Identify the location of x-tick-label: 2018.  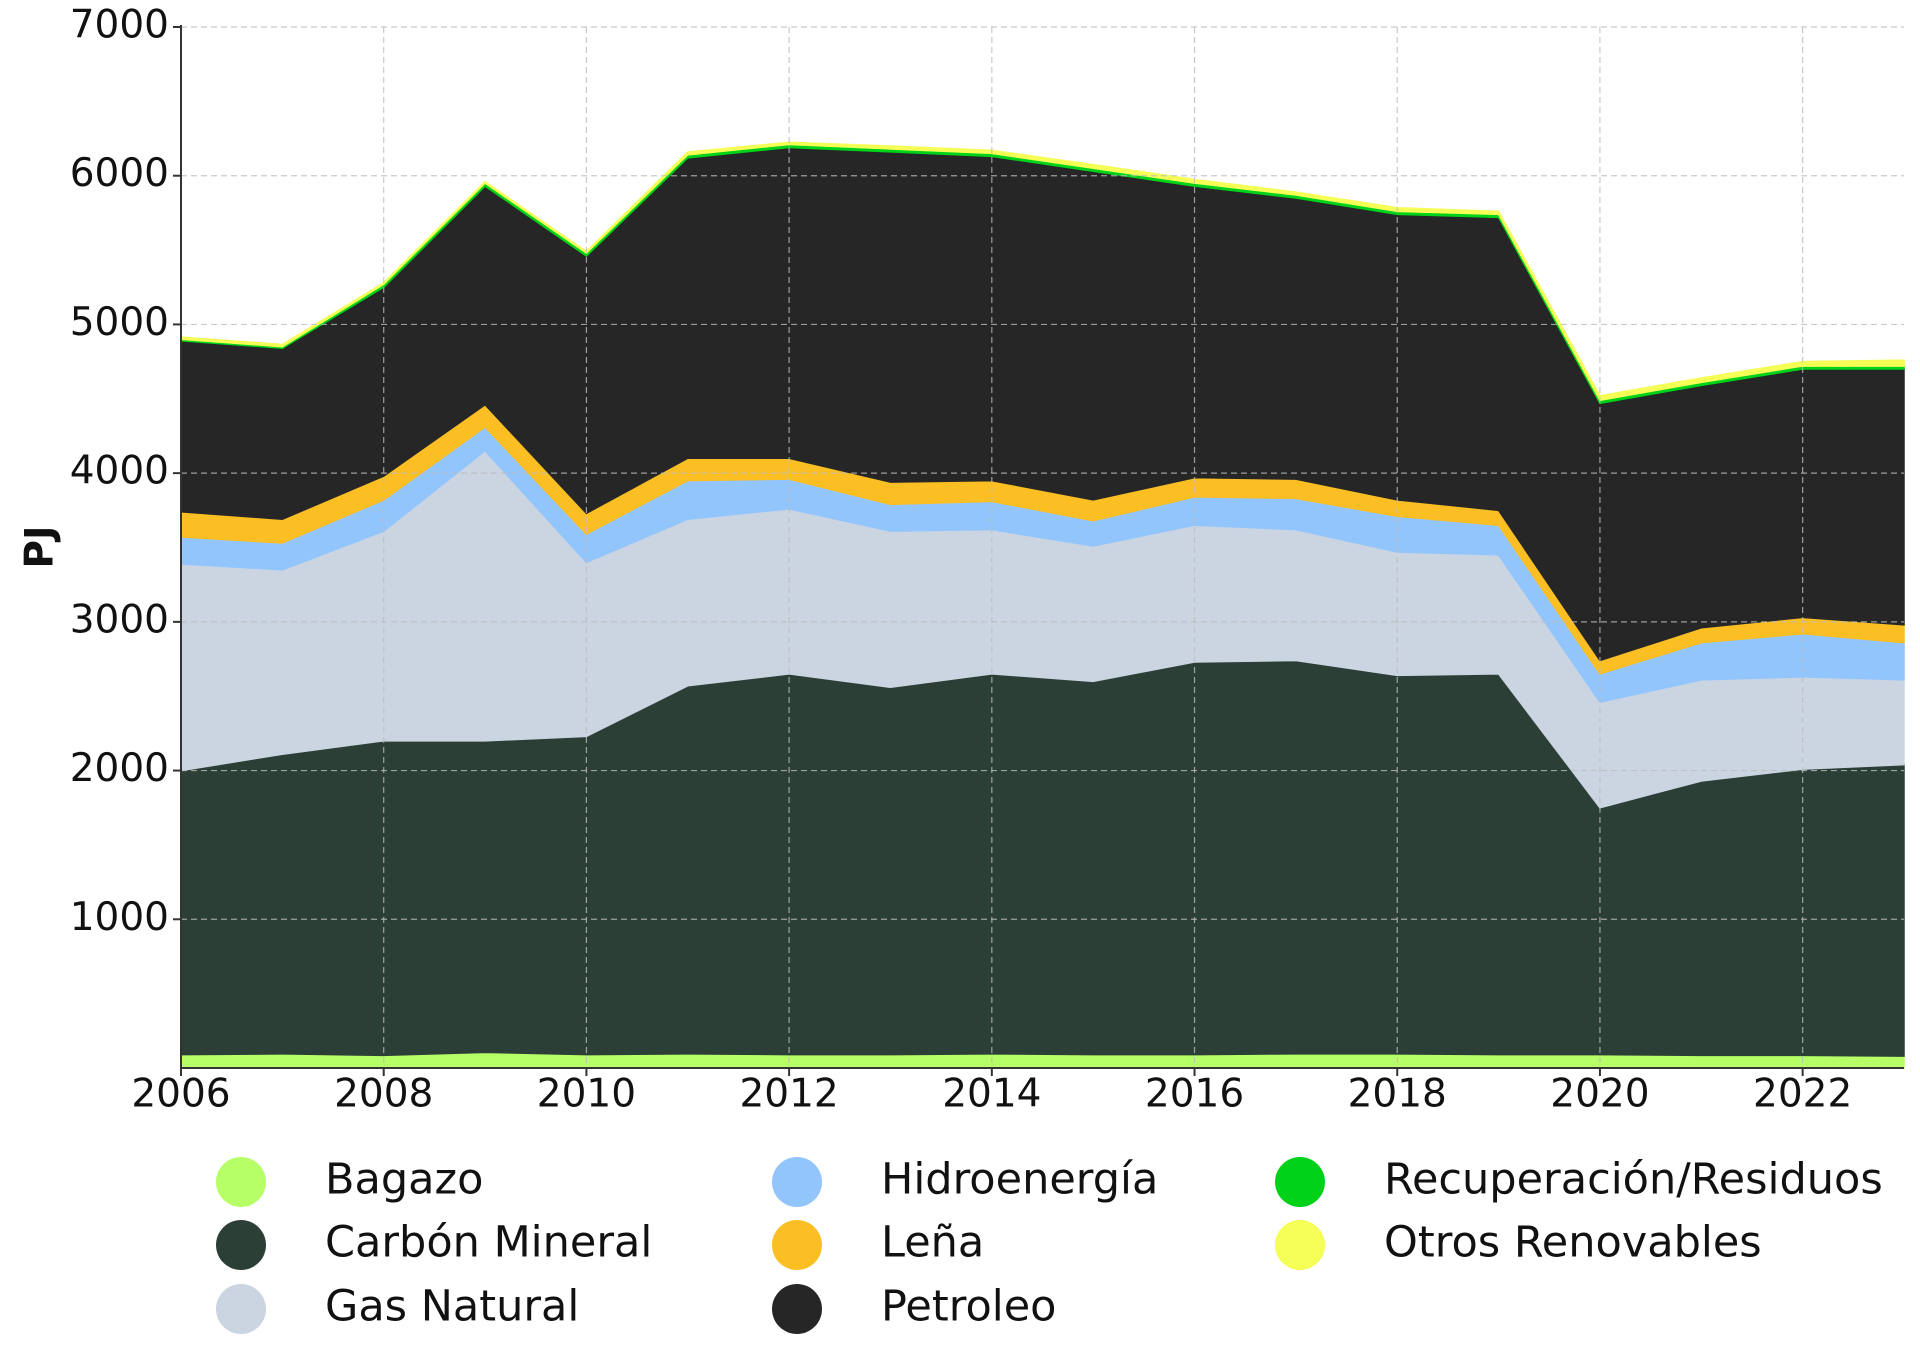
(1397, 1094).